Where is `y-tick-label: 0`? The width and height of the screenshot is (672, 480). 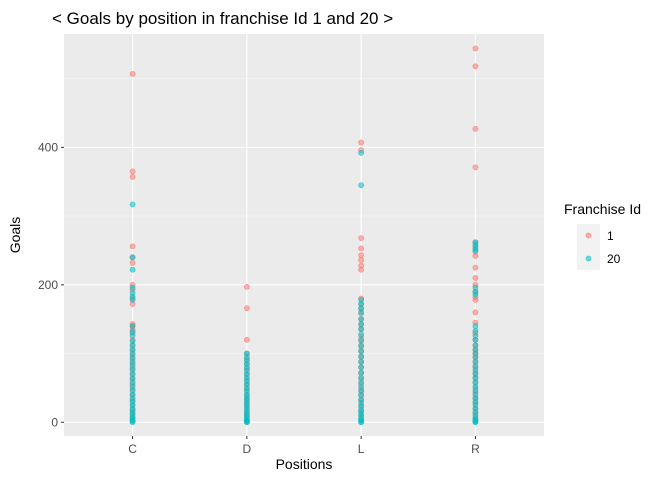
y-tick-label: 0 is located at coordinates (54, 422).